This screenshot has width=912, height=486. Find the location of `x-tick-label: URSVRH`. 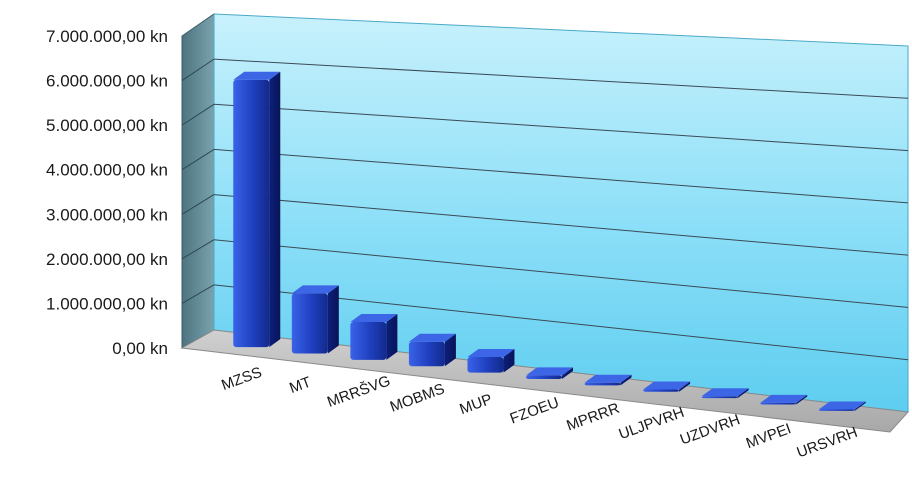

x-tick-label: URSVRH is located at coordinates (827, 443).